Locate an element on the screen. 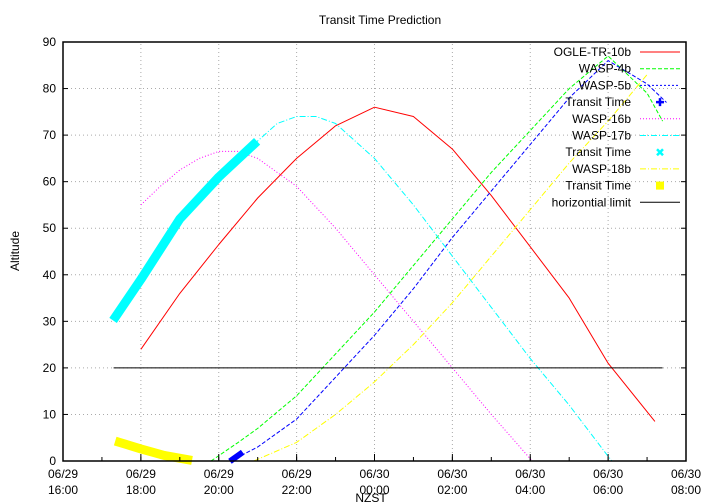 The height and width of the screenshot is (504, 720). y-tick-label: 60 is located at coordinates (50, 182).